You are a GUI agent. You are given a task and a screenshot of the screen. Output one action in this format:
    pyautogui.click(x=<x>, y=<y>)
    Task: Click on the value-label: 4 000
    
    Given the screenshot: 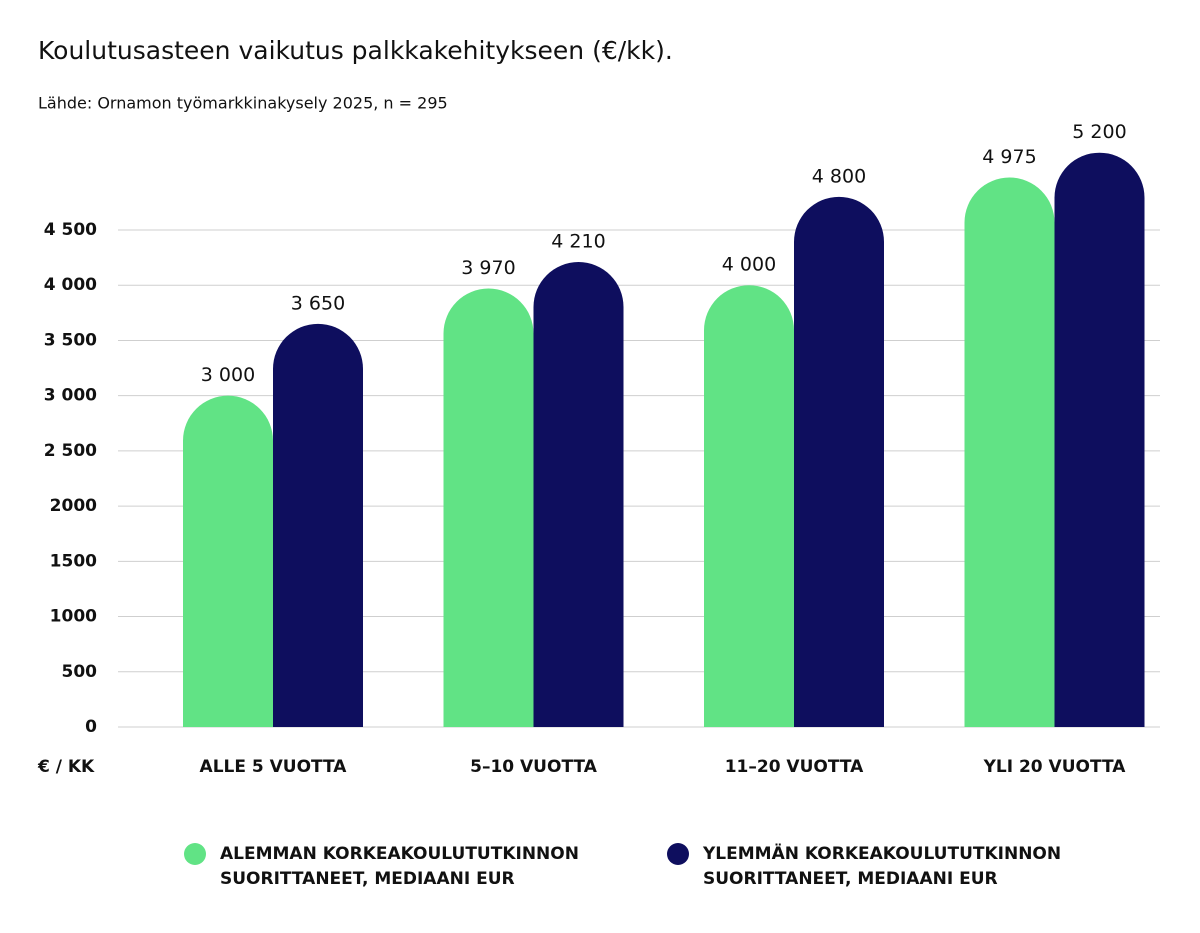 What is the action you would take?
    pyautogui.click(x=749, y=265)
    